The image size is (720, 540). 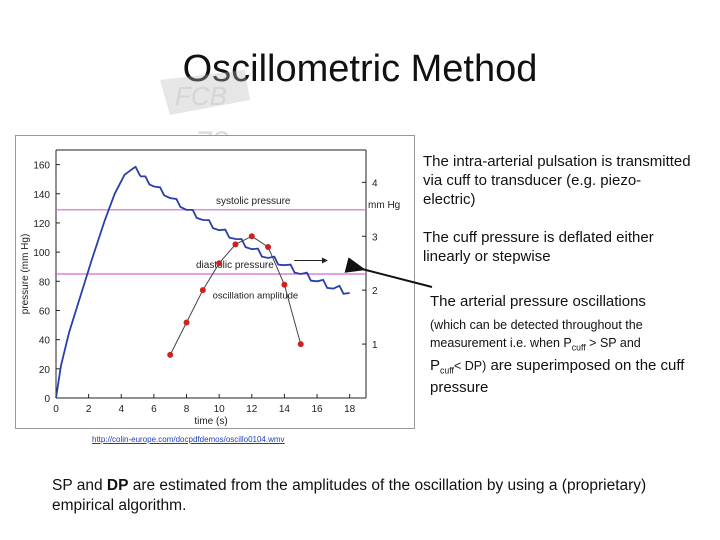 What do you see at coordinates (47, 399) in the screenshot?
I see `y-tick-label: 0` at bounding box center [47, 399].